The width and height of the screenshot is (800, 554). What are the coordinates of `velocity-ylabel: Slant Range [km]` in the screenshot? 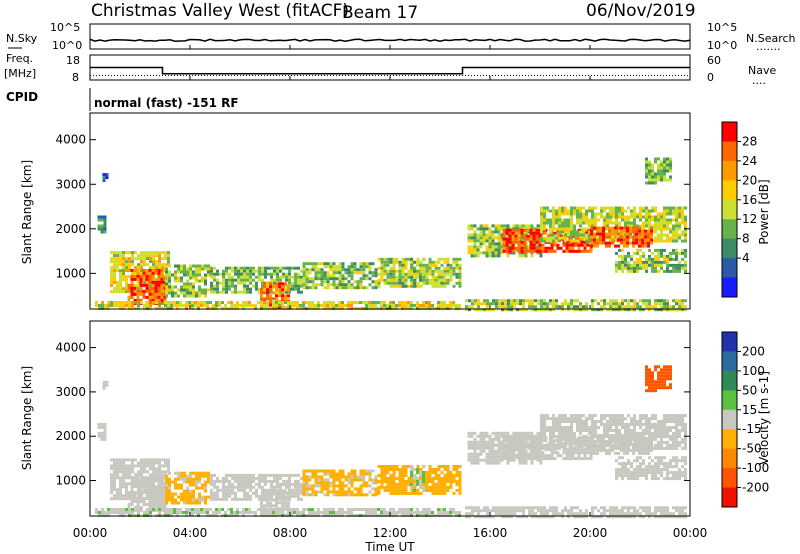 It's located at (27, 418).